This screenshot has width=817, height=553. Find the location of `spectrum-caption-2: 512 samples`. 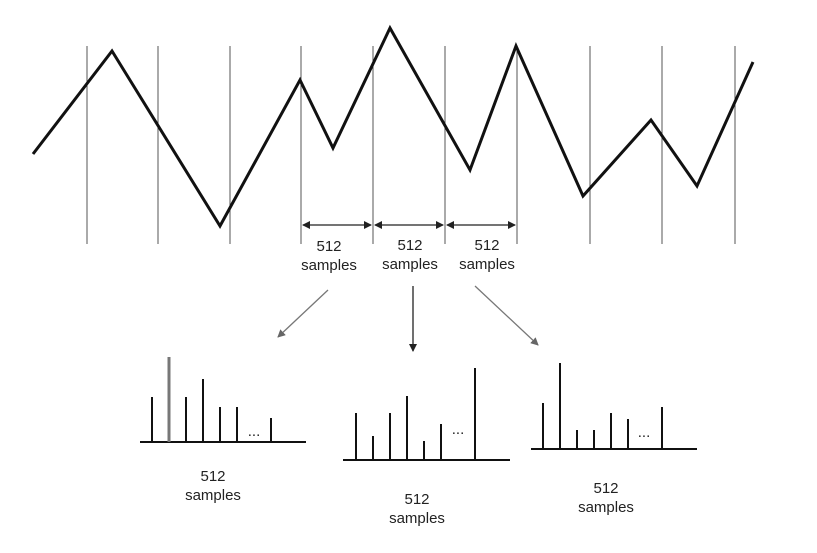

spectrum-caption-2: 512 samples is located at coordinates (417, 509).